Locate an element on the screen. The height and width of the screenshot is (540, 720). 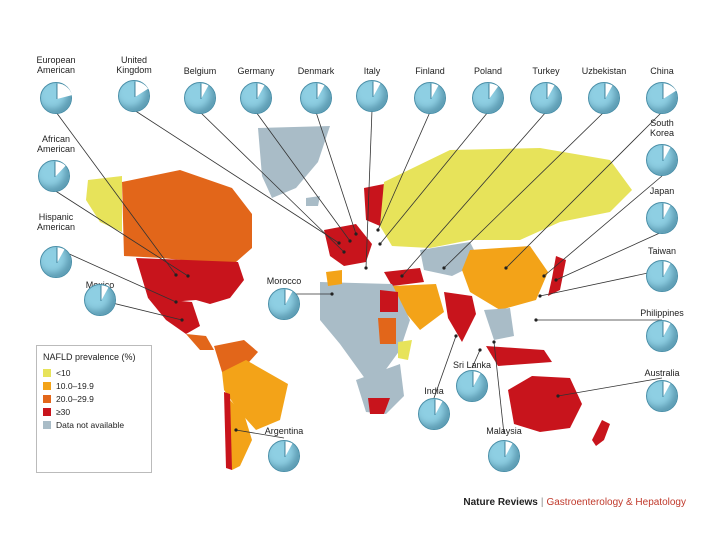
pie-label: Finland is located at coordinates (430, 71).